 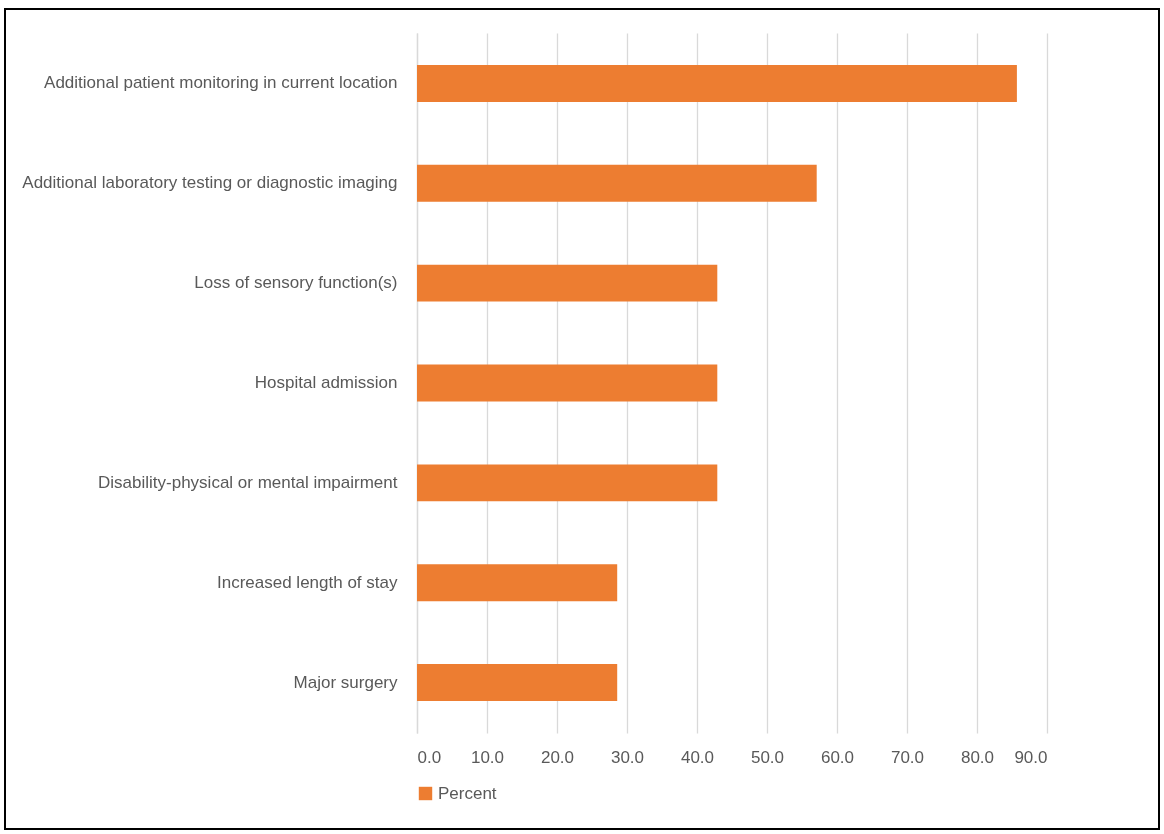 I want to click on x-tick-label: 50.0, so click(x=767, y=757).